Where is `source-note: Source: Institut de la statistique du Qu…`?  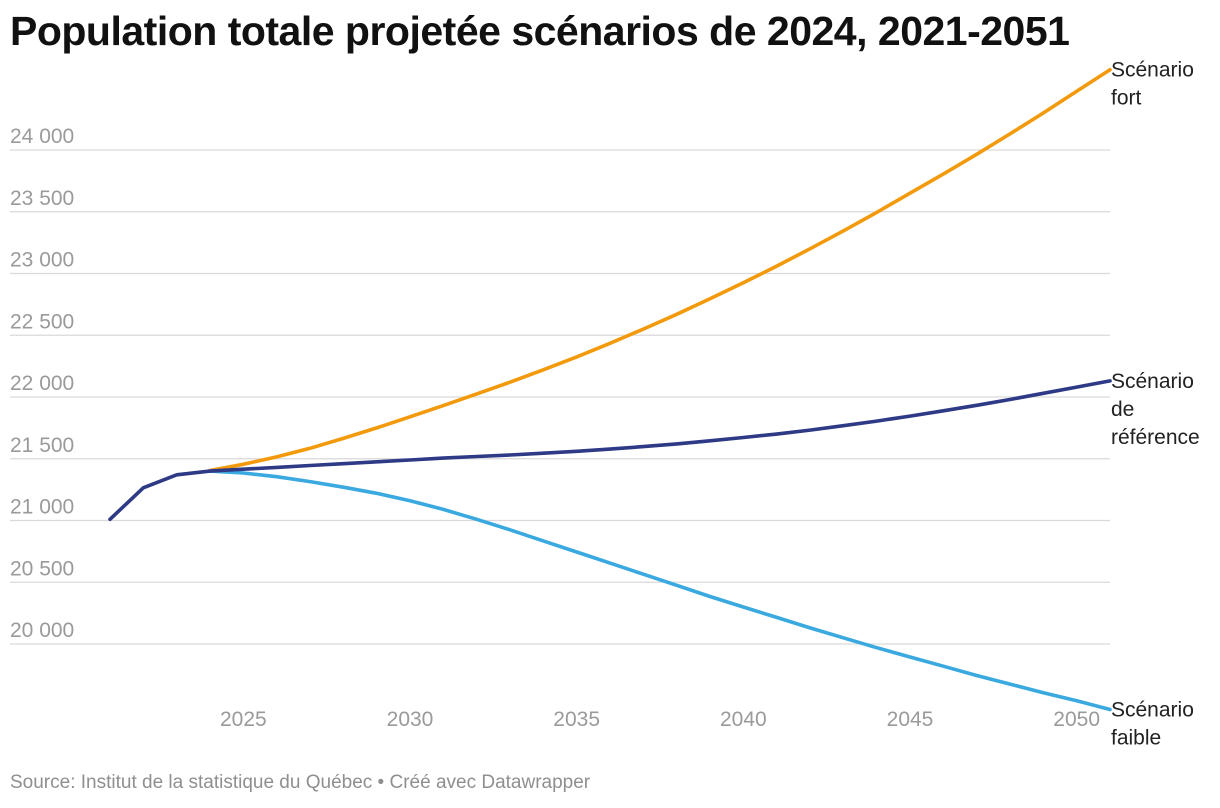
source-note: Source: Institut de la statistique du Qu… is located at coordinates (300, 782).